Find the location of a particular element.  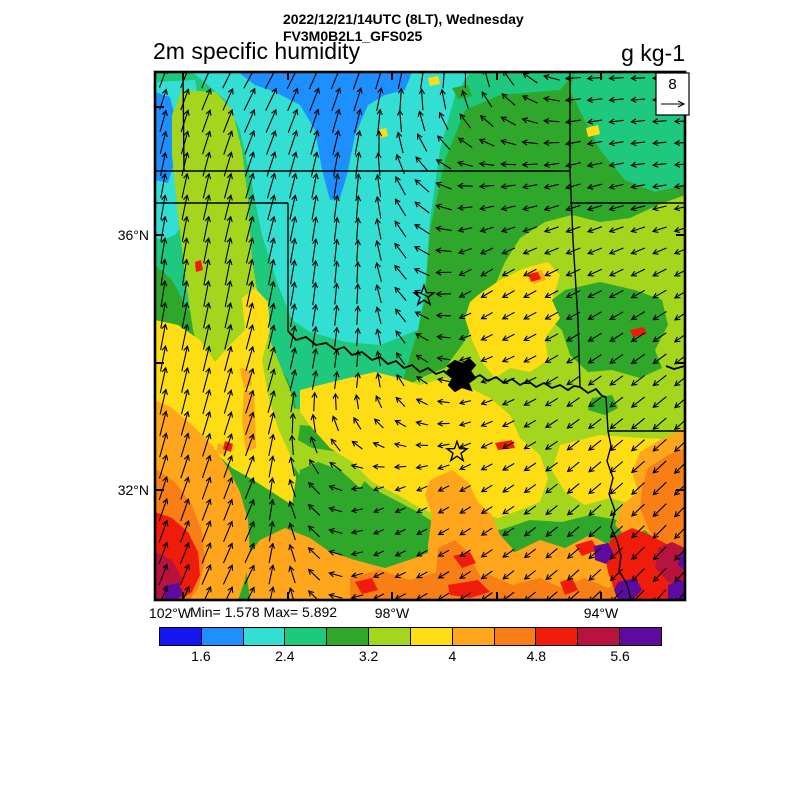

colorbar-tick-label: 4.8 is located at coordinates (536, 656).